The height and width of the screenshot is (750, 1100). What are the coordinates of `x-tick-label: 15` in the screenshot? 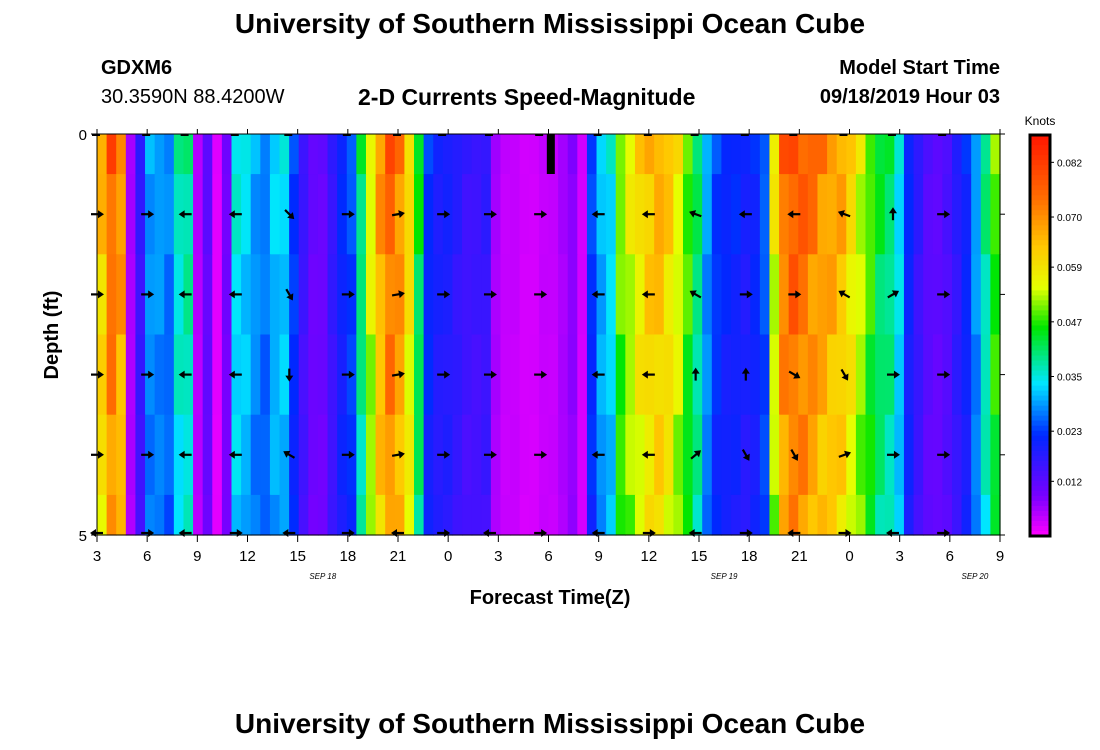 It's located at (297, 556).